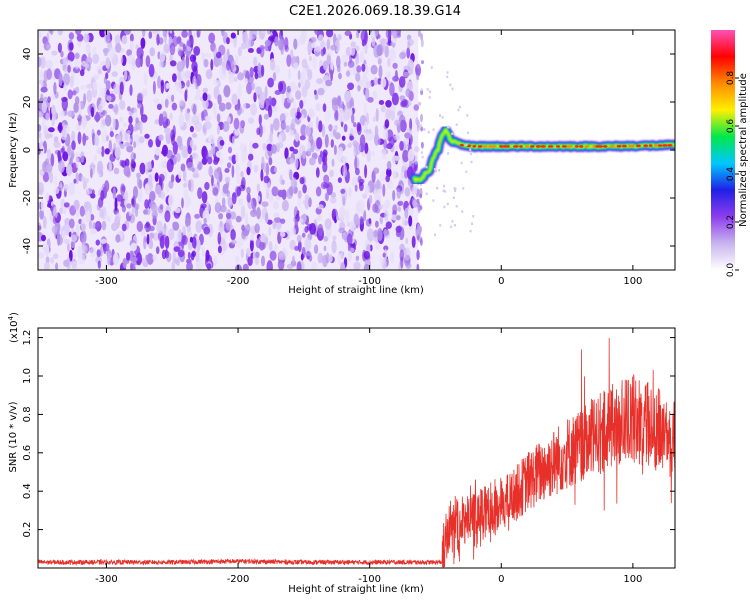 This screenshot has width=750, height=600. Describe the element at coordinates (731, 126) in the screenshot. I see `colorbar-tick-label: 0.6` at that location.